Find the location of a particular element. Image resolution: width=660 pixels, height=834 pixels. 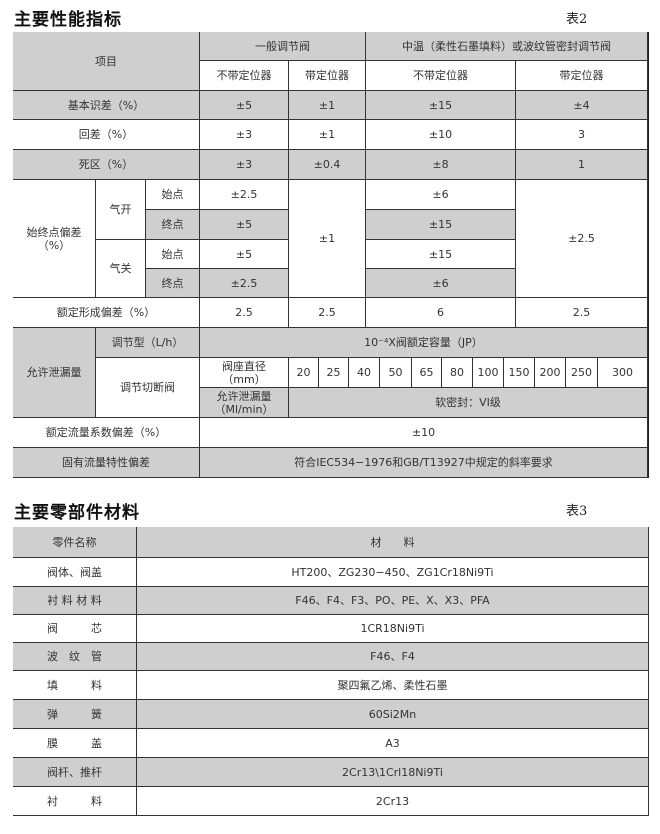

row-value: 1 is located at coordinates (582, 165).